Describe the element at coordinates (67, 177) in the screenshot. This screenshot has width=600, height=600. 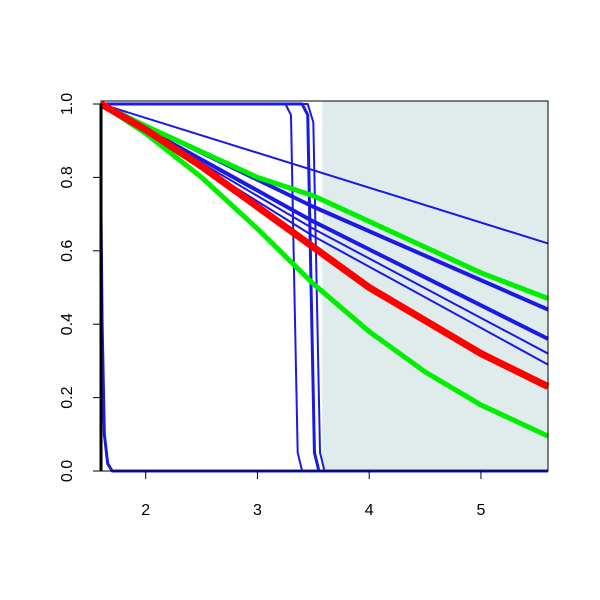
I see `y-tick-label: 0.8` at that location.